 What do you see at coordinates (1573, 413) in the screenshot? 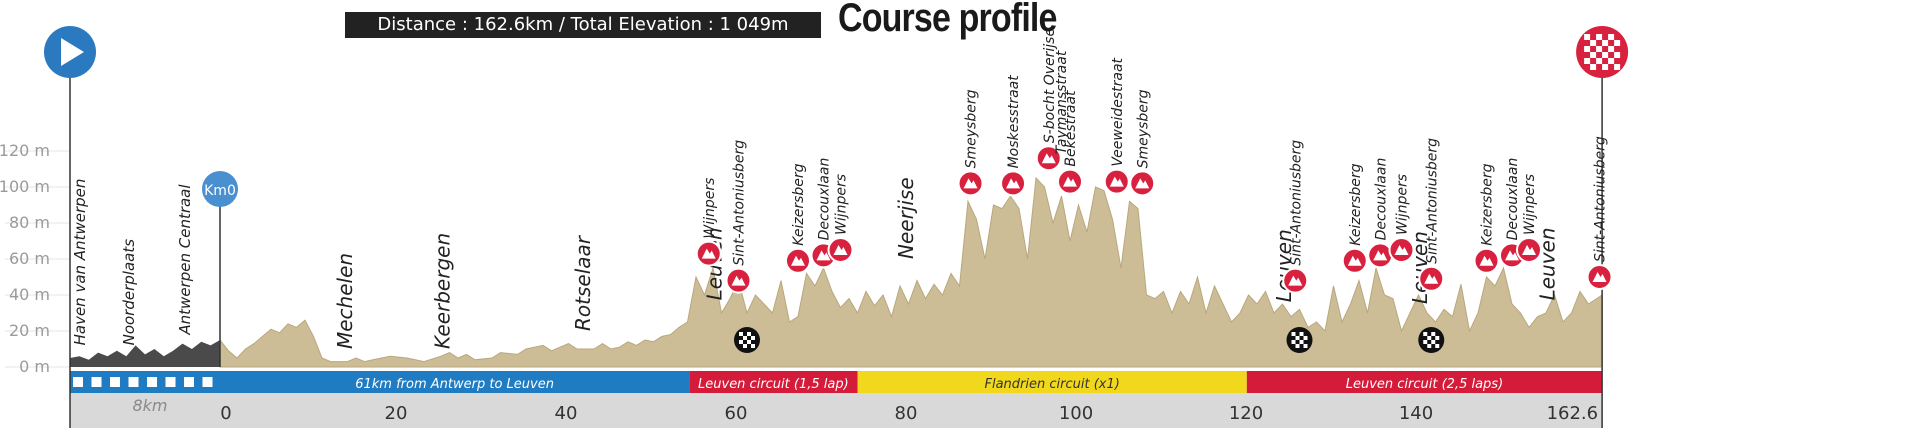
I see `x-tick-label: 162.6` at bounding box center [1573, 413].